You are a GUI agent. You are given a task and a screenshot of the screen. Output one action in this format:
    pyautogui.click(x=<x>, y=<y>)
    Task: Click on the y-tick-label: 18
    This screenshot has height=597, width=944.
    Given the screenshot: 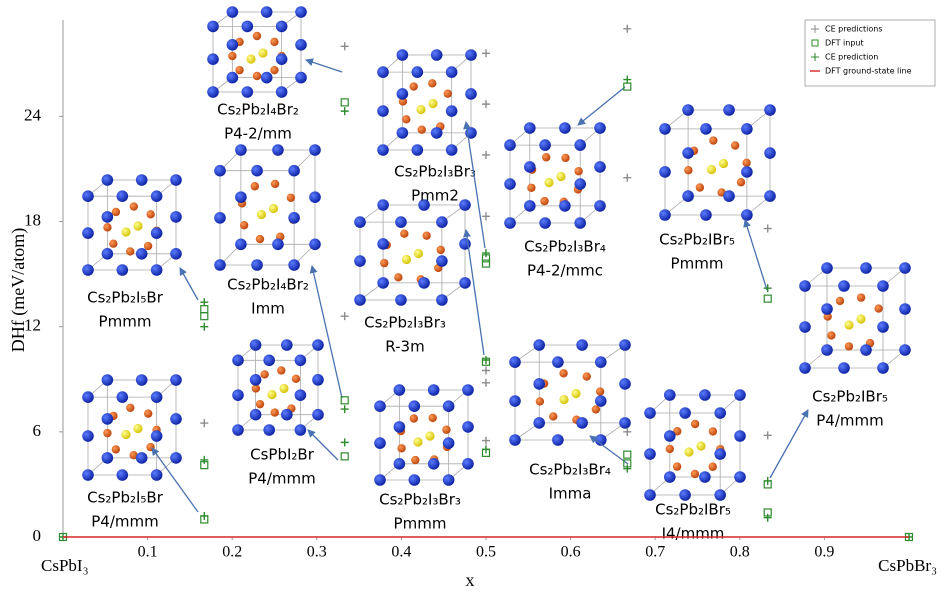 What is the action you would take?
    pyautogui.click(x=32, y=219)
    